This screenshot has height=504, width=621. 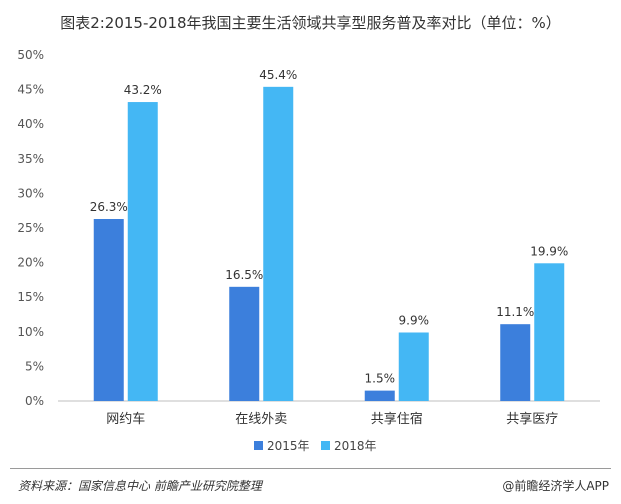 What do you see at coordinates (310, 468) in the screenshot?
I see `footer-divider` at bounding box center [310, 468].